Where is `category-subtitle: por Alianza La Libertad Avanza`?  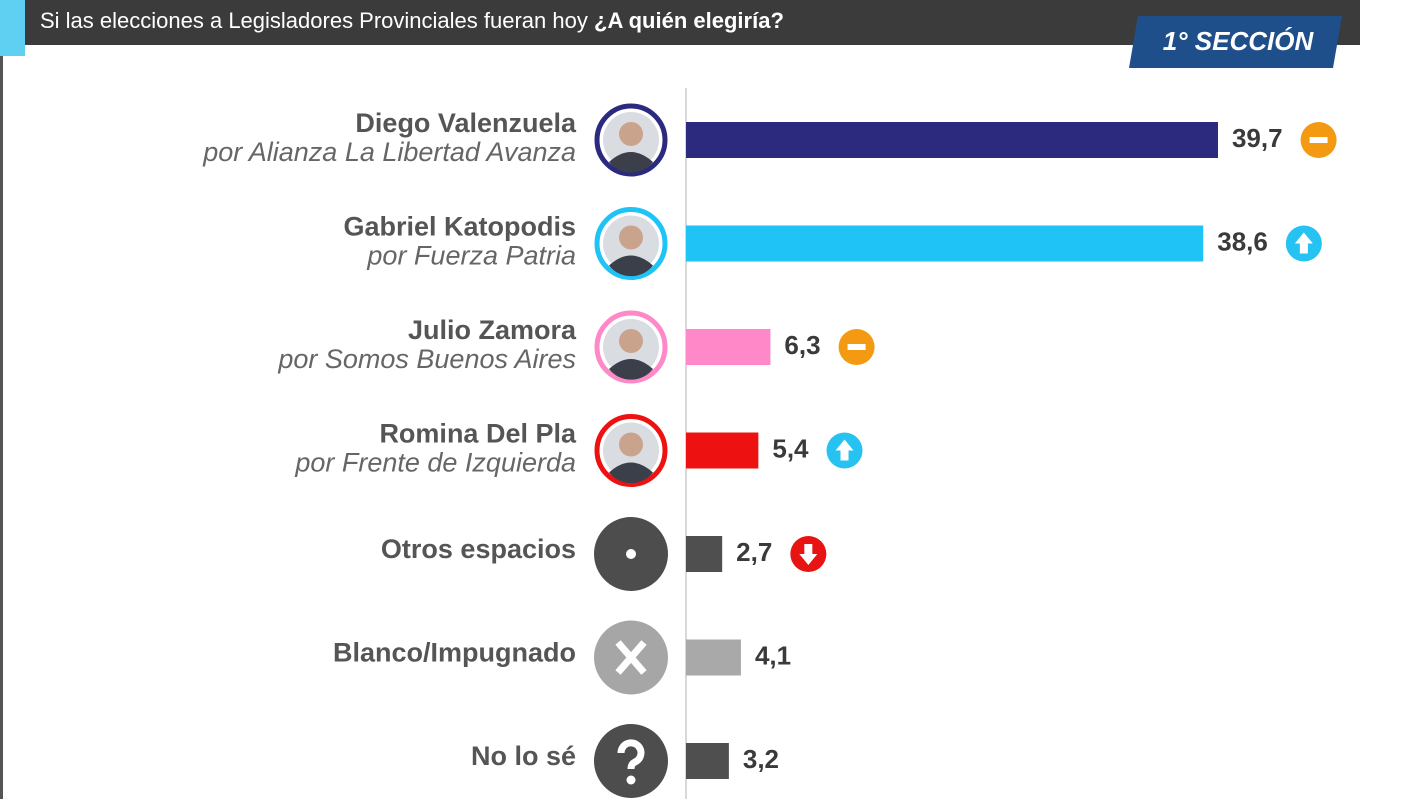
category-subtitle: por Alianza La Libertad Avanza is located at coordinates (389, 152).